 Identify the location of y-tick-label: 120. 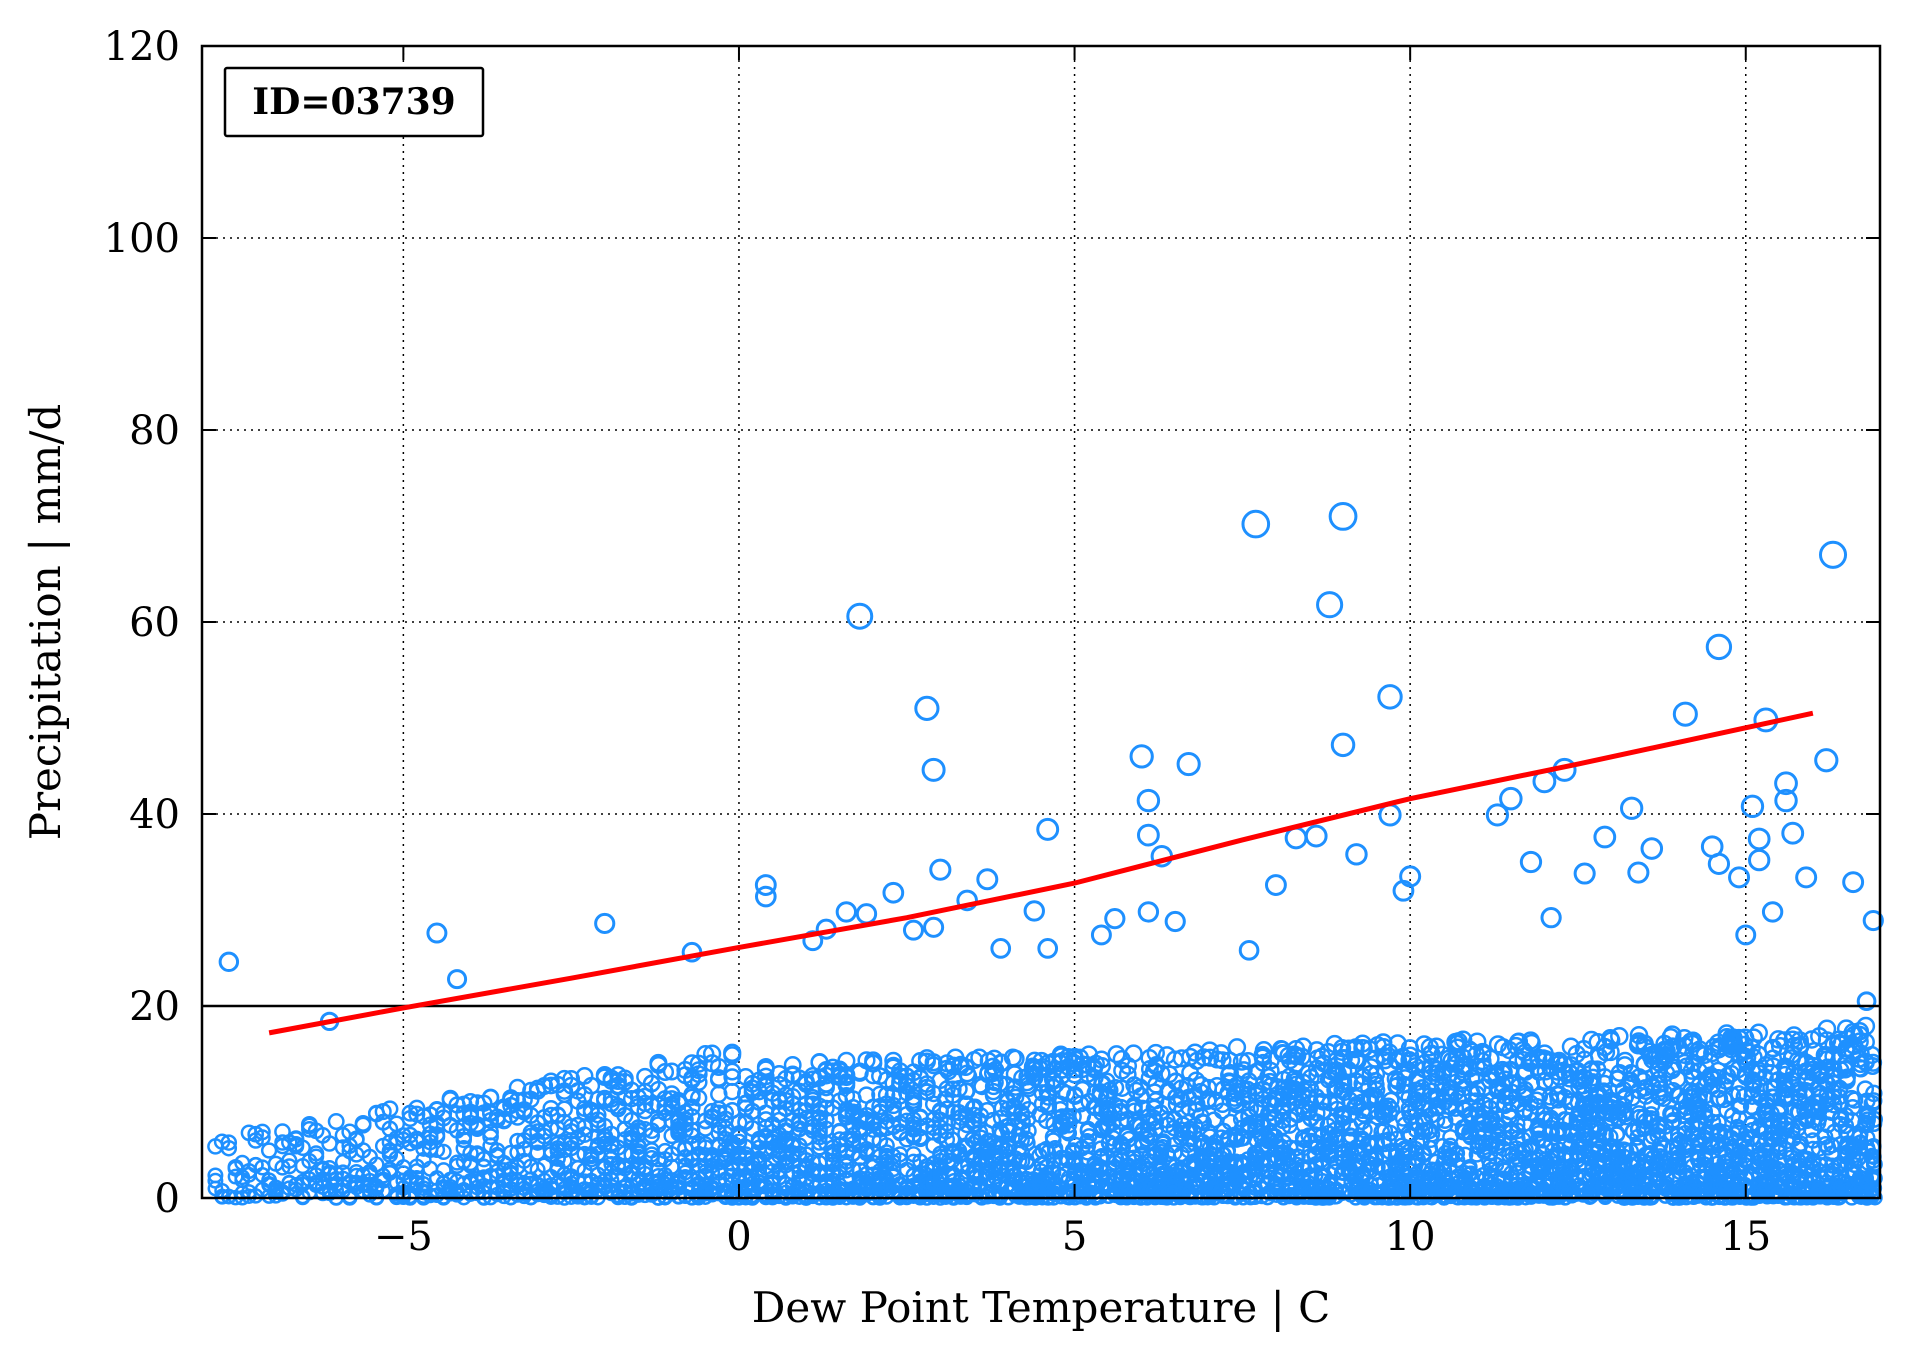
(142, 47).